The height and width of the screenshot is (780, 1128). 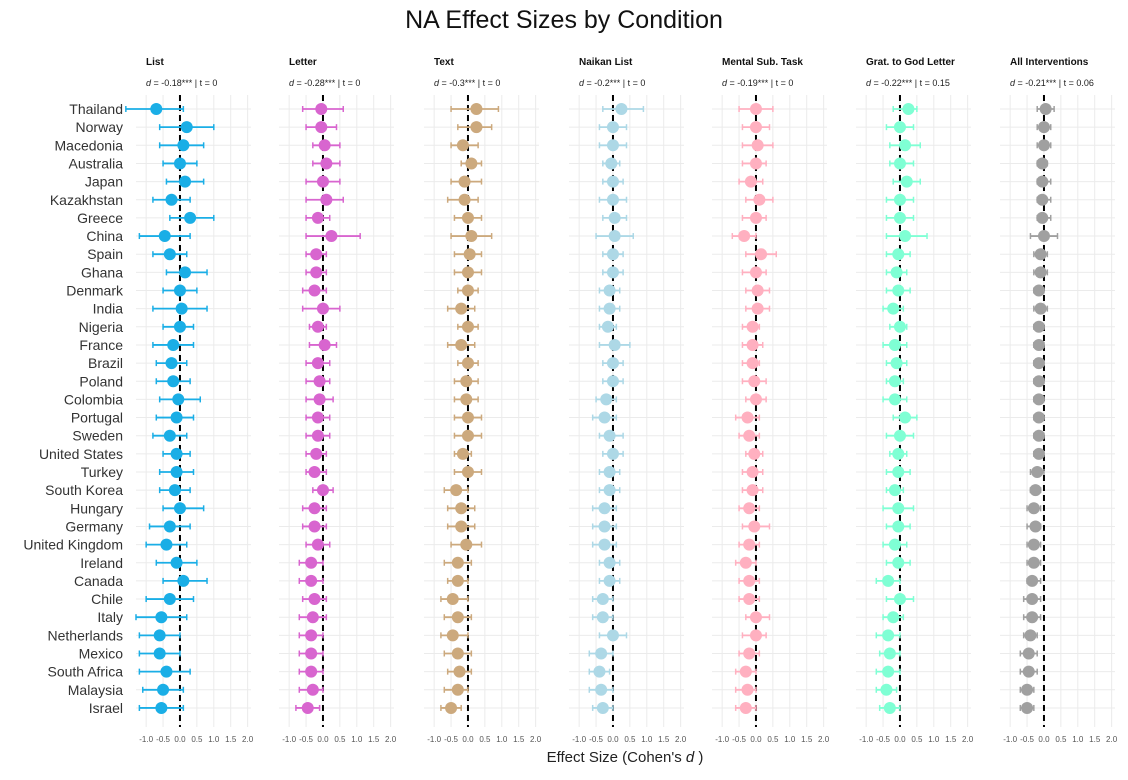 I want to click on y-tick-label: South Korea, so click(x=84, y=490).